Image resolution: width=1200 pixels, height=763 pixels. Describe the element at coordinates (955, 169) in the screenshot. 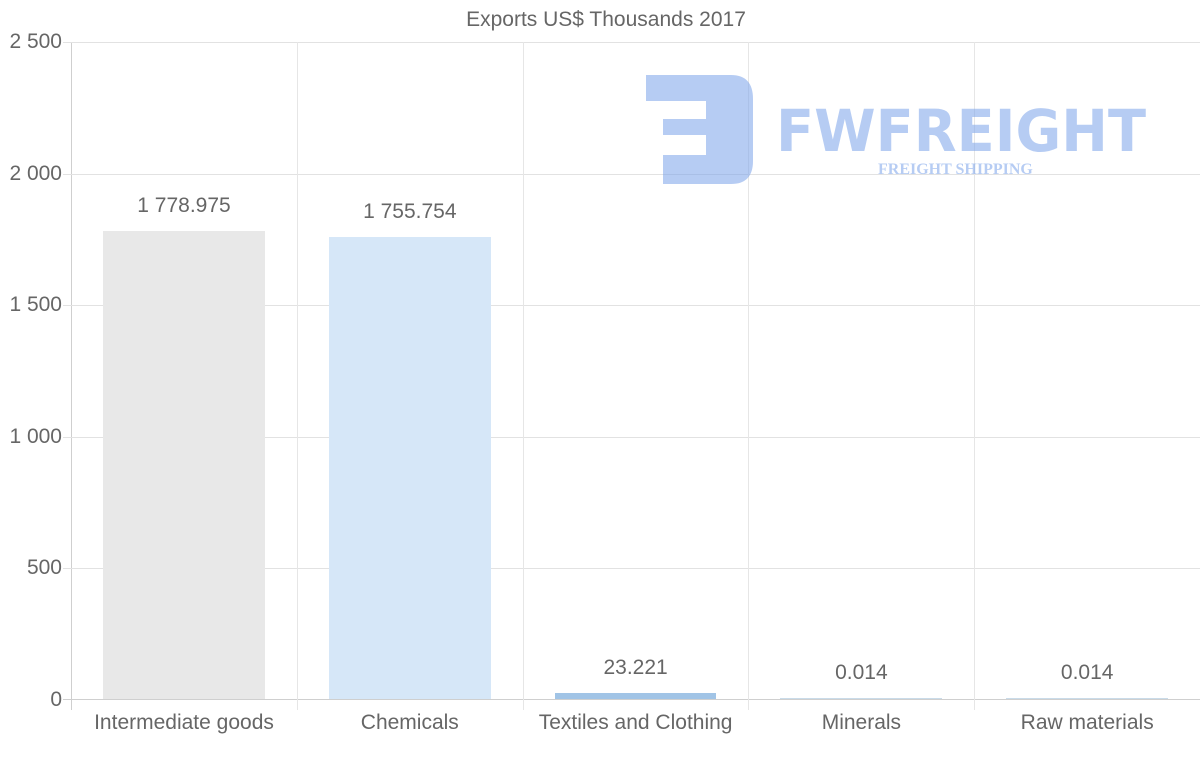

I see `watermark-tagline: FREIGHT SHIPPING` at that location.